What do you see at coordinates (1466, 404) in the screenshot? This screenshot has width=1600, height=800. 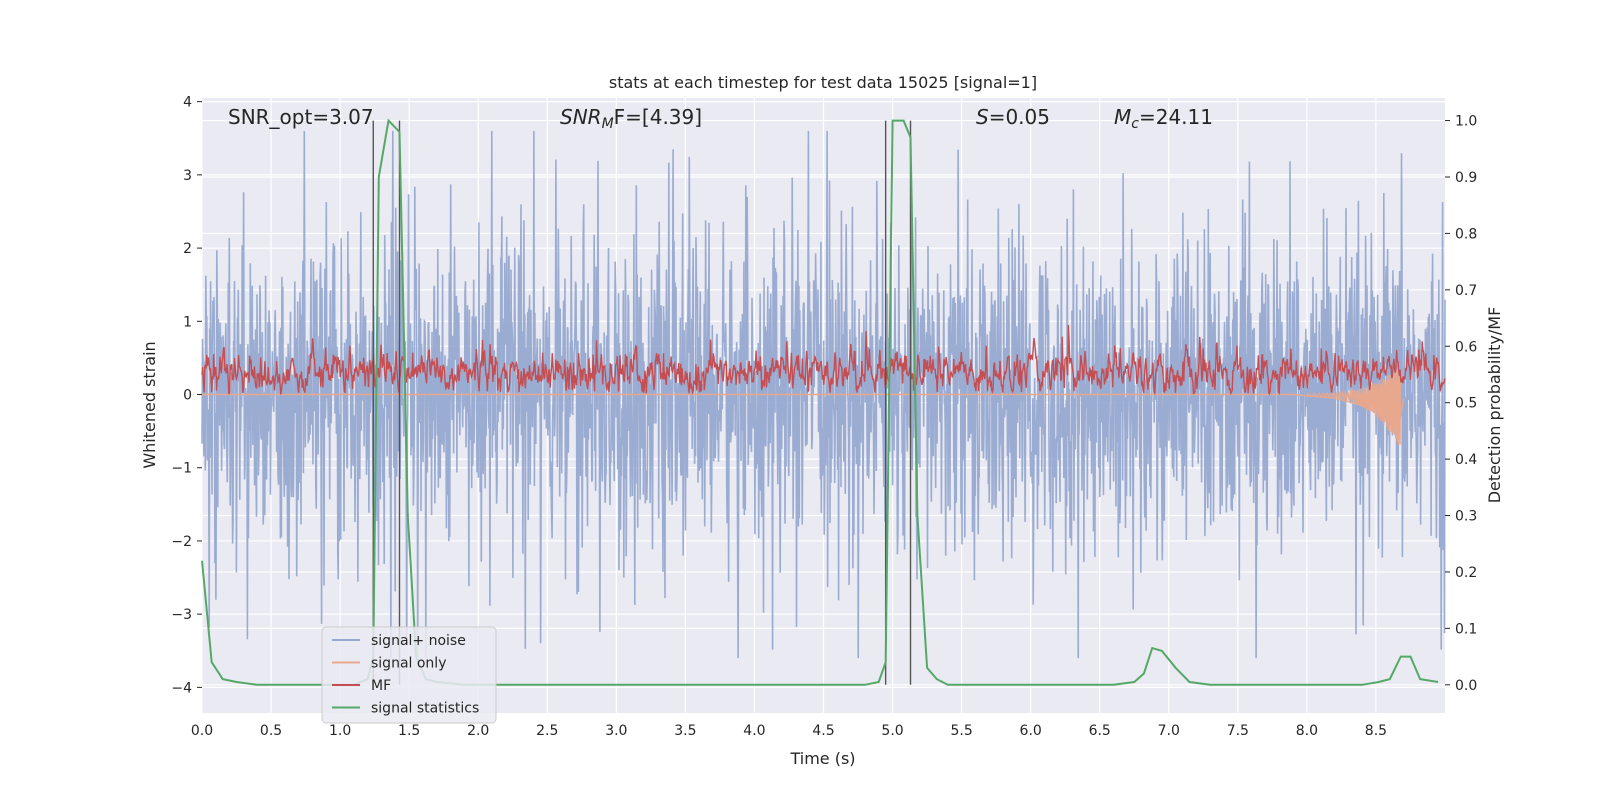 I see `y2-tick-label: 0.5` at bounding box center [1466, 404].